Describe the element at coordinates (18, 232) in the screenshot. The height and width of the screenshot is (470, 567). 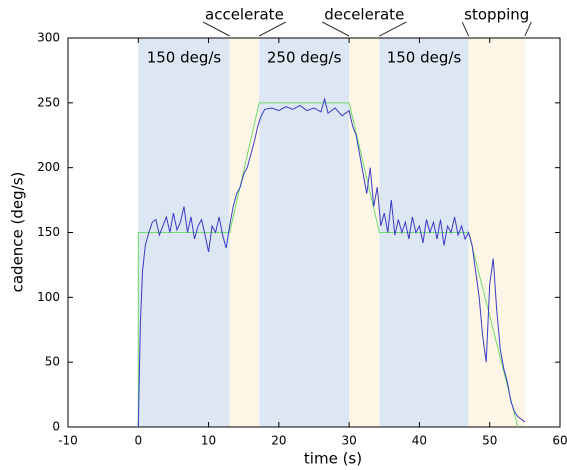
I see `y-axis-label: cadence (deg/s)` at that location.